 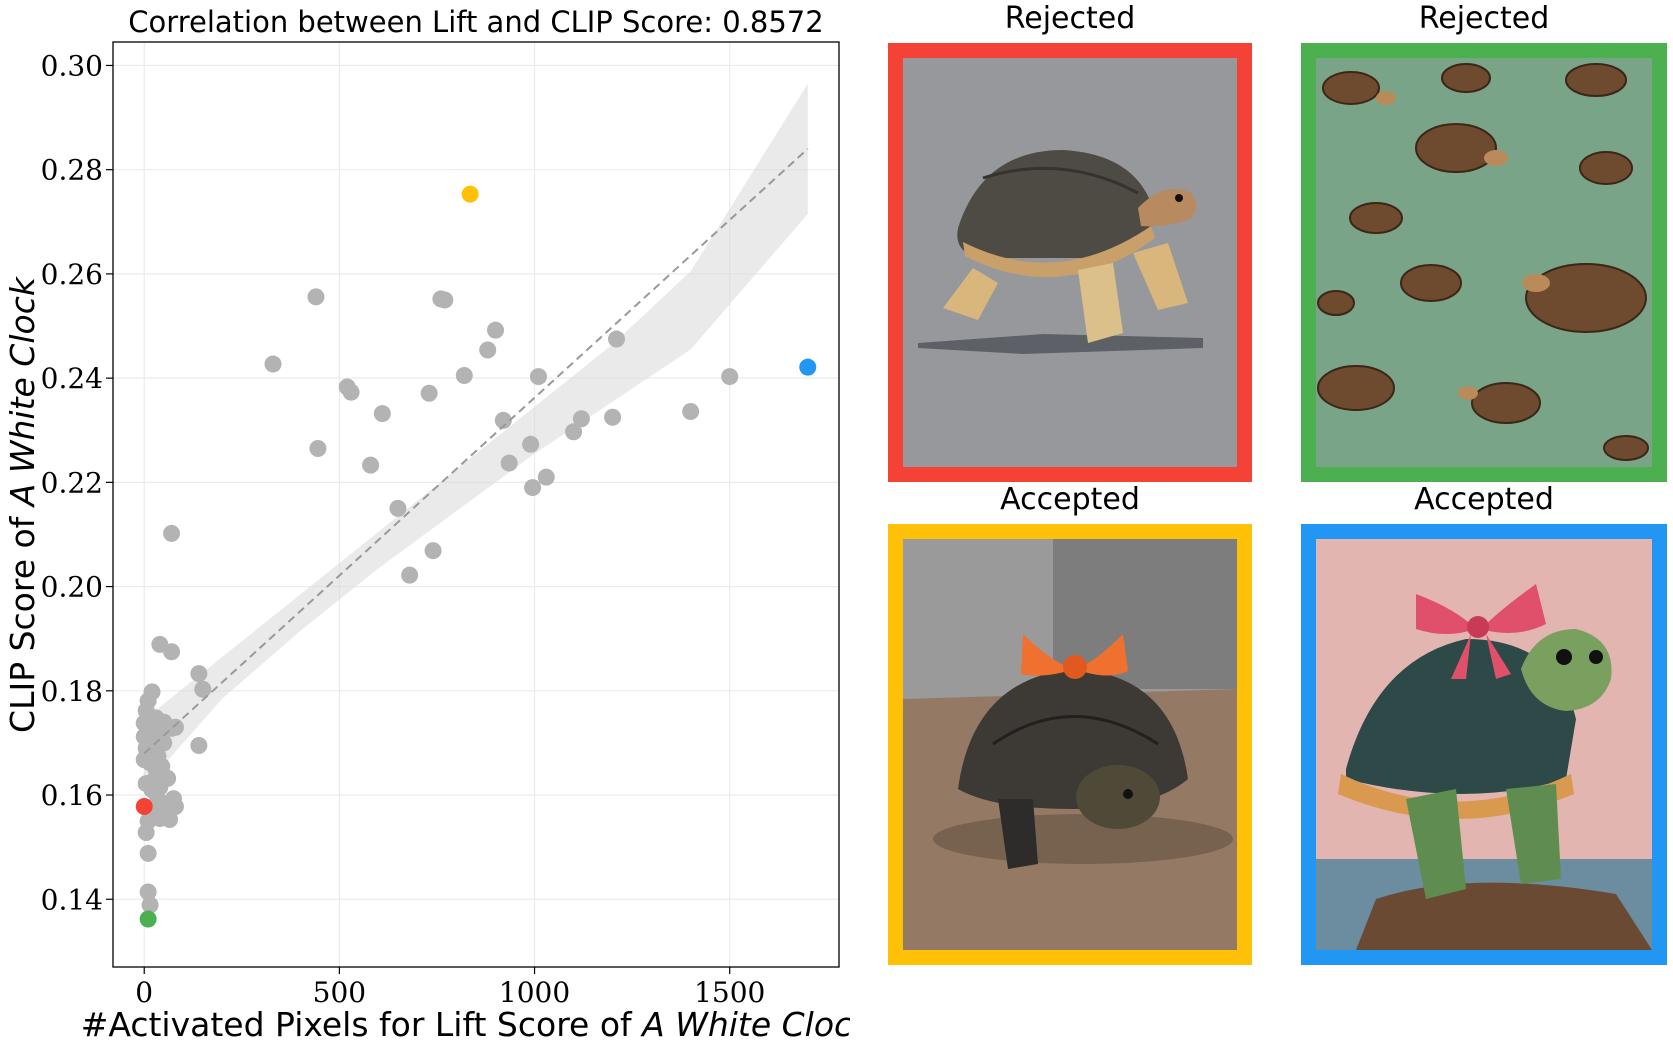 I want to click on y-tick-label: 0.18, so click(x=72, y=691).